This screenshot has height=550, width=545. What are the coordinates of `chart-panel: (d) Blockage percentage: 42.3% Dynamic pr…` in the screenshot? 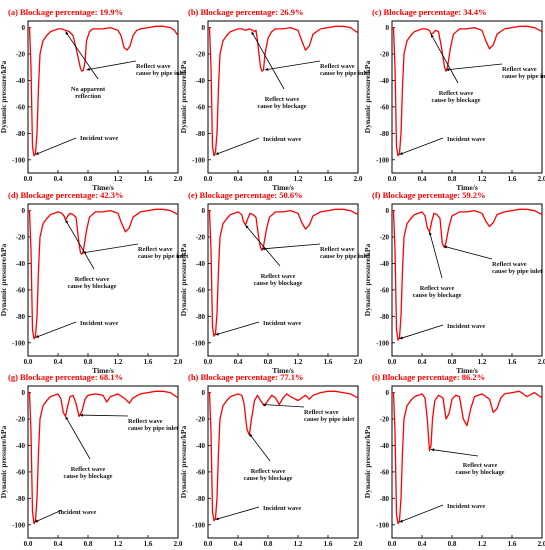 It's located at (94, 282).